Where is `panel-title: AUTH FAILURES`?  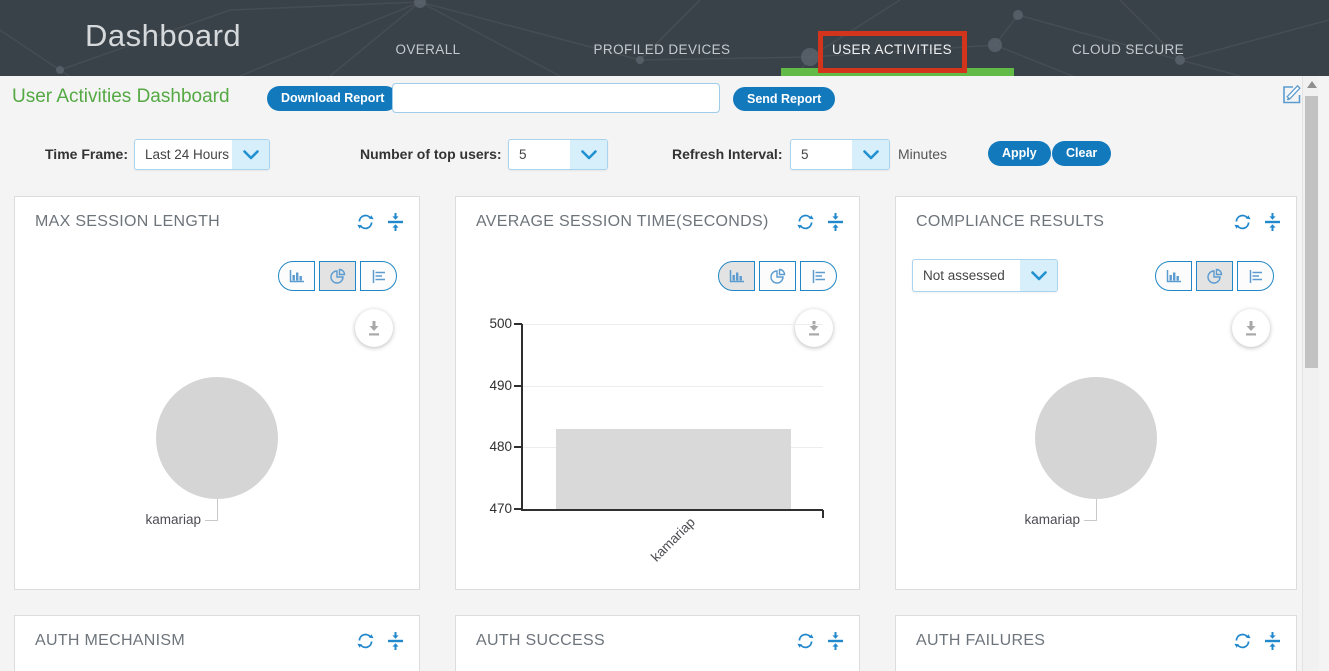 panel-title: AUTH FAILURES is located at coordinates (981, 640).